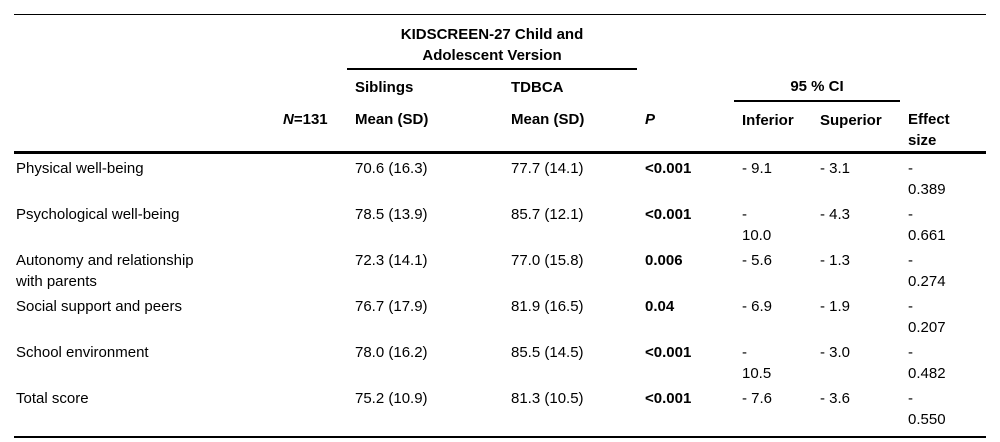  Describe the element at coordinates (310, 119) in the screenshot. I see `n-value: =131` at that location.